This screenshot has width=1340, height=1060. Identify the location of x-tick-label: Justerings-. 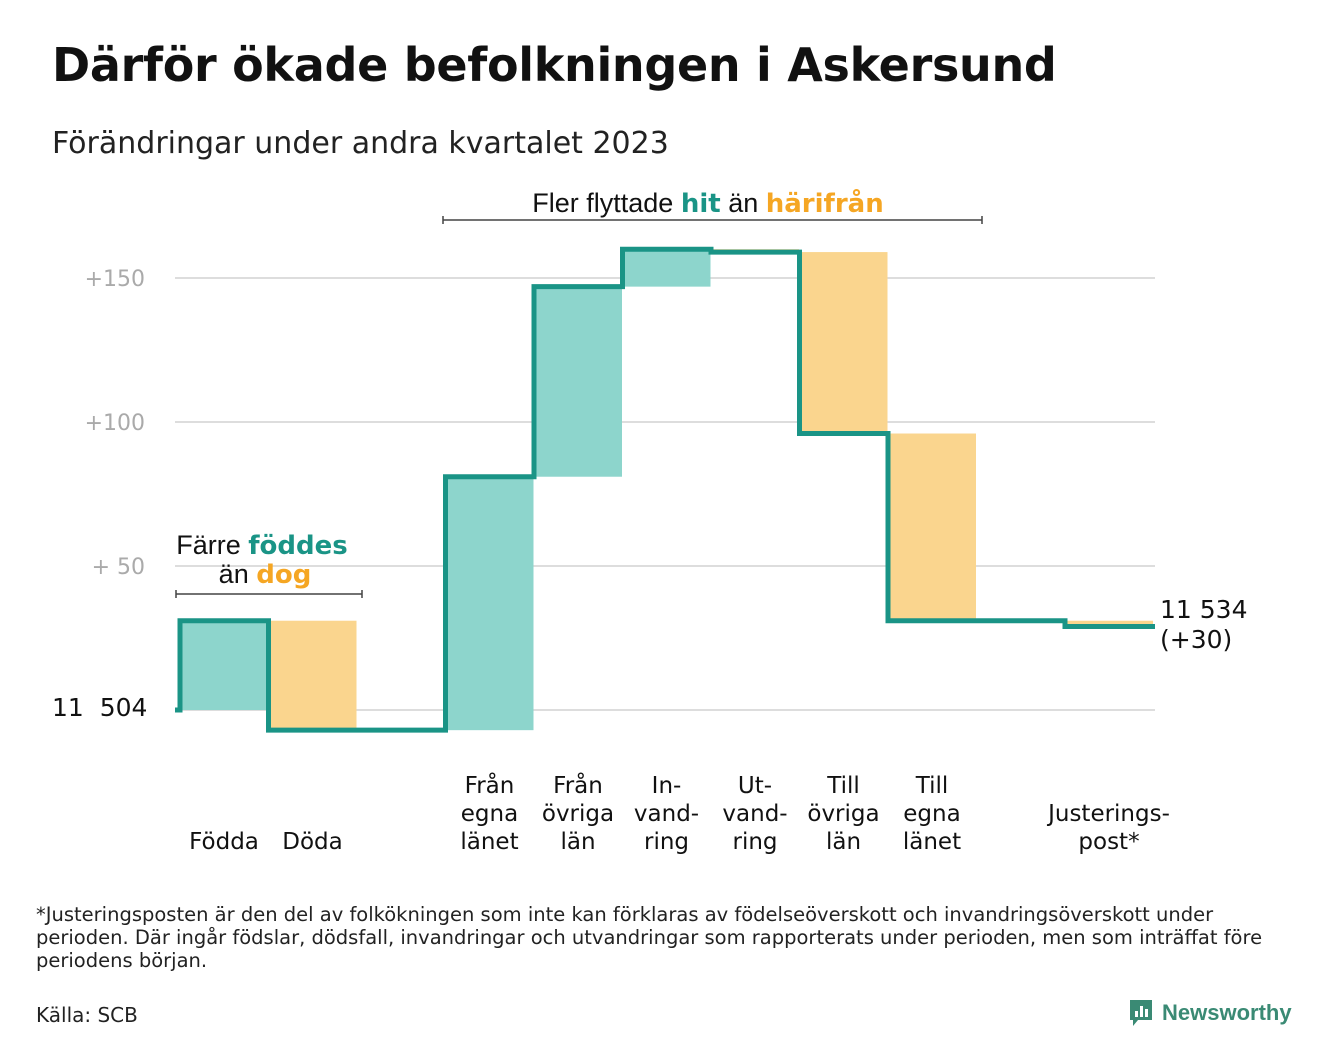
(1108, 814).